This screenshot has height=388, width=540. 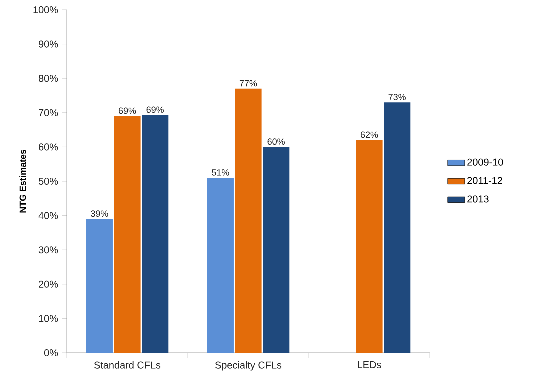 What do you see at coordinates (249, 83) in the screenshot?
I see `data-label: 77%` at bounding box center [249, 83].